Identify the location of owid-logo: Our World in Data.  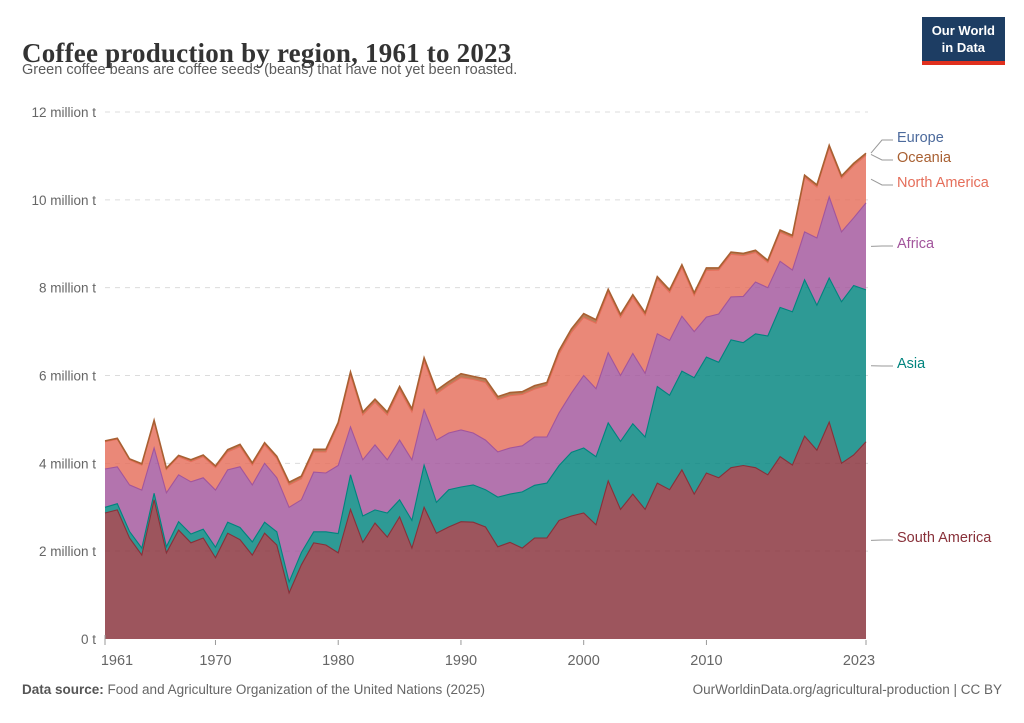
(963, 41).